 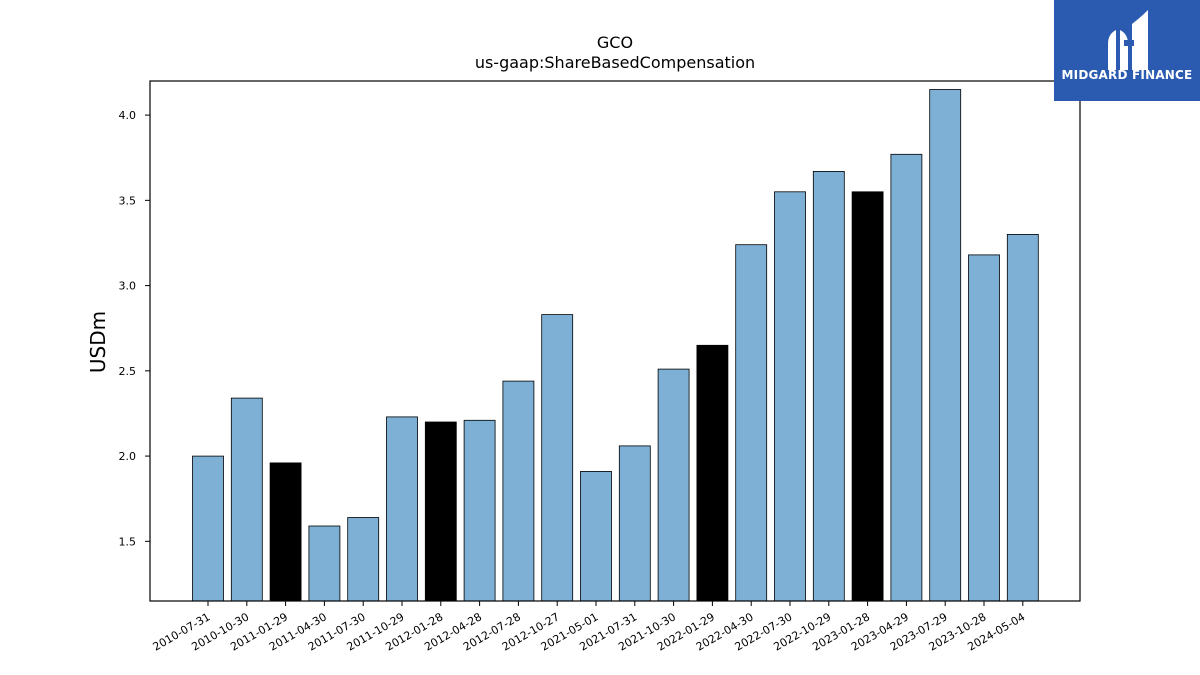 I want to click on logo-text: MIDGARD FINANCE, so click(x=1127, y=75).